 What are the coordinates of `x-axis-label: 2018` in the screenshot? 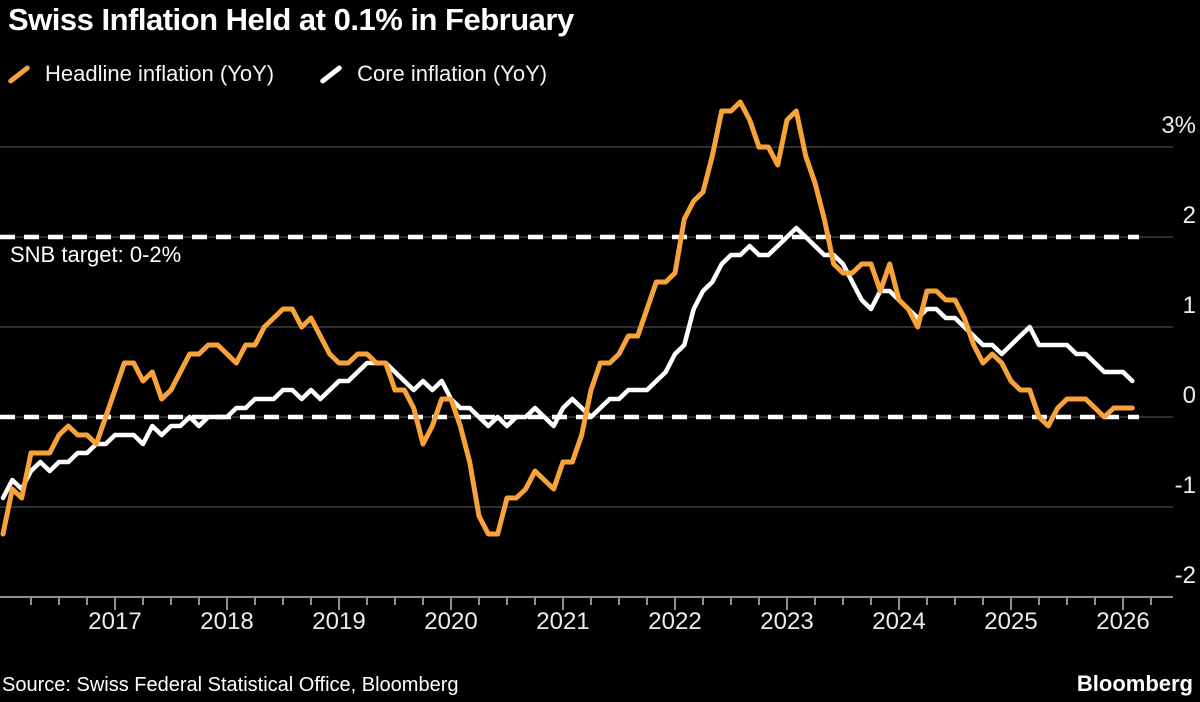 It's located at (227, 621).